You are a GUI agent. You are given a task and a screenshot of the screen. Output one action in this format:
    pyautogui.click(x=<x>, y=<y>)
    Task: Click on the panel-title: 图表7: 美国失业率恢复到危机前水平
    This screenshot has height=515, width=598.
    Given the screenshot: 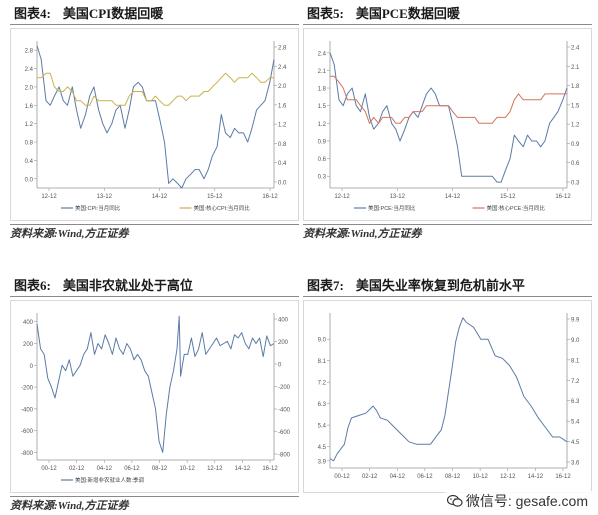 What is the action you would take?
    pyautogui.click(x=447, y=286)
    